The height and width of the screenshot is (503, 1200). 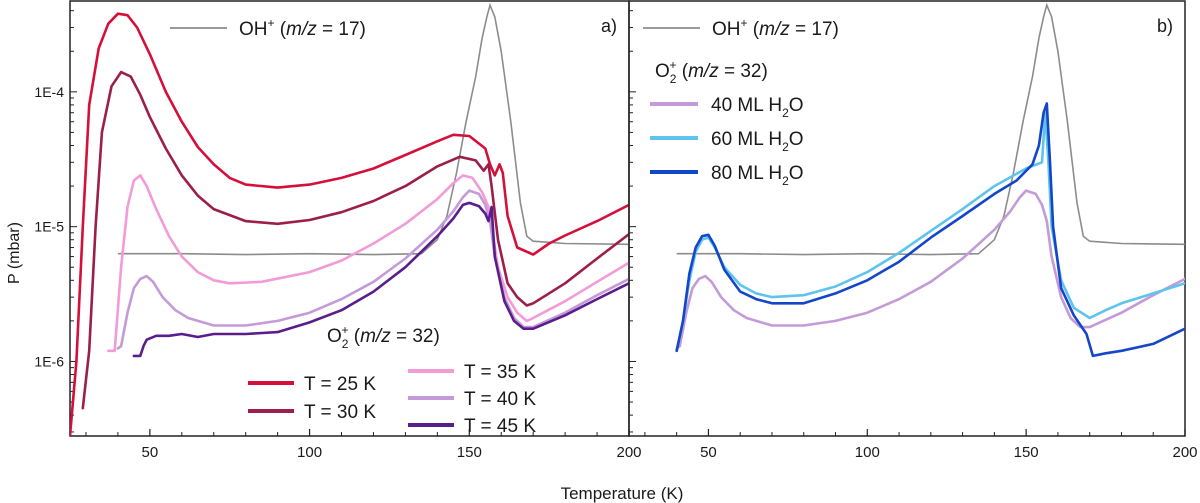 What do you see at coordinates (500, 426) in the screenshot?
I see `legend-label: T = 45 K` at bounding box center [500, 426].